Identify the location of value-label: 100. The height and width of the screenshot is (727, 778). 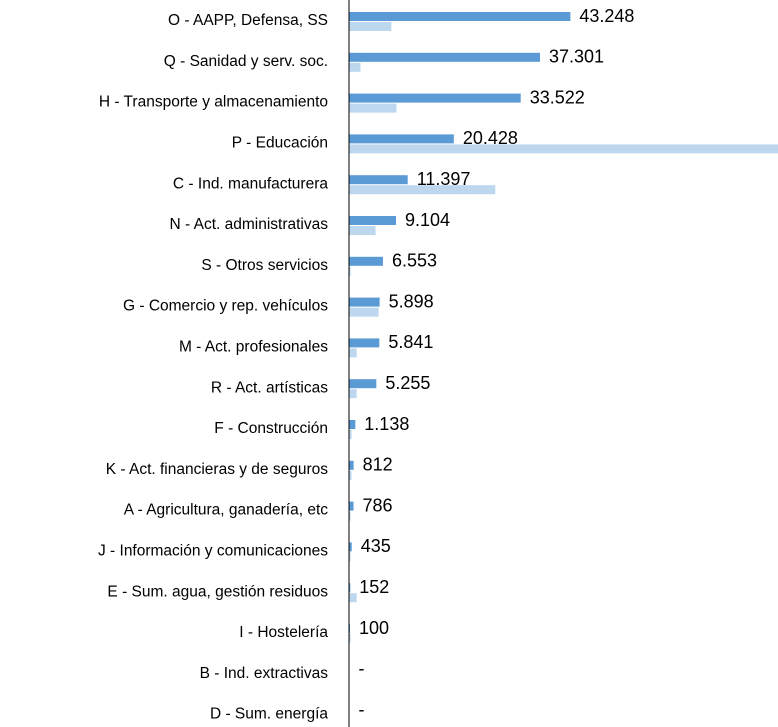
(374, 628).